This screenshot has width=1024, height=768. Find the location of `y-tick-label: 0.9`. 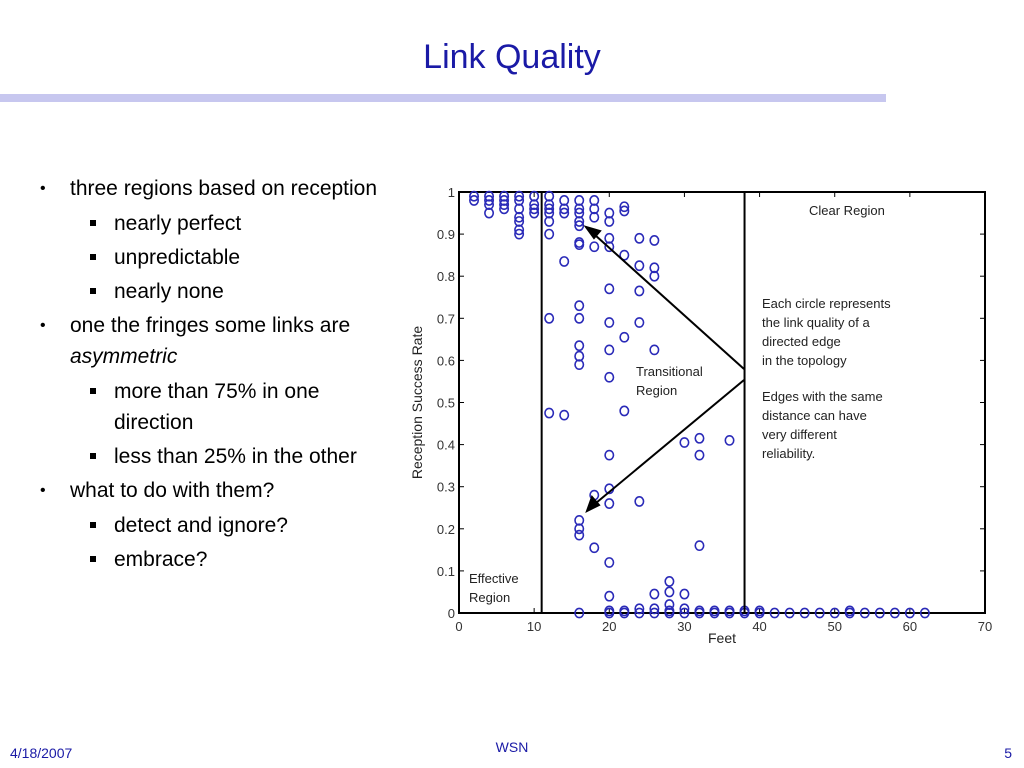

y-tick-label: 0.9 is located at coordinates (446, 234).